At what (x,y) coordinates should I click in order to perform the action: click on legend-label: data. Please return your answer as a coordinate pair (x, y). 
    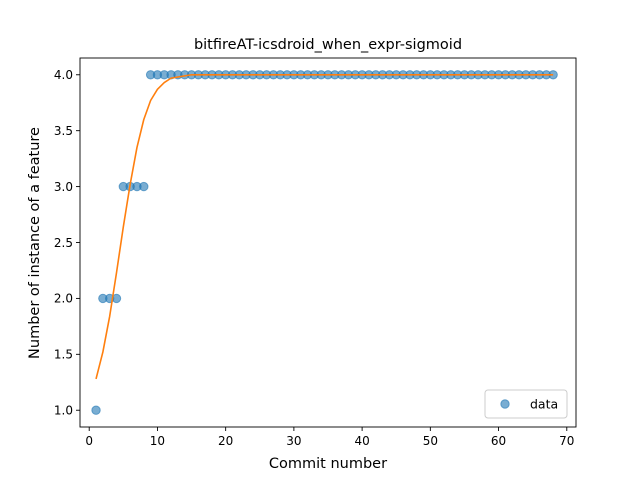
    Looking at the image, I should click on (544, 404).